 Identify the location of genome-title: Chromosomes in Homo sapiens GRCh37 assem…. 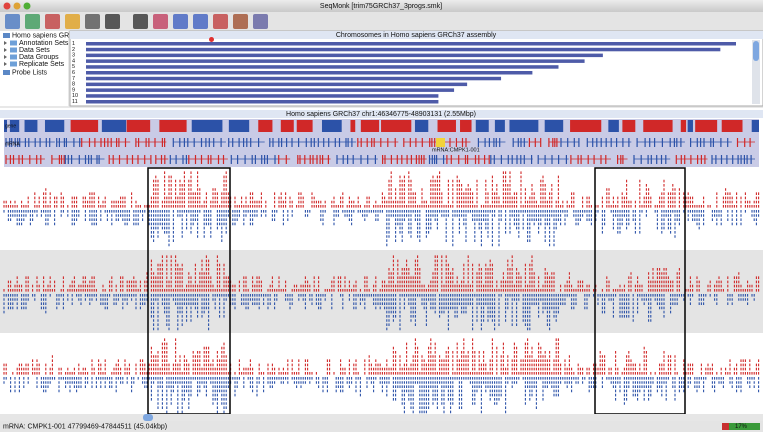
(416, 35).